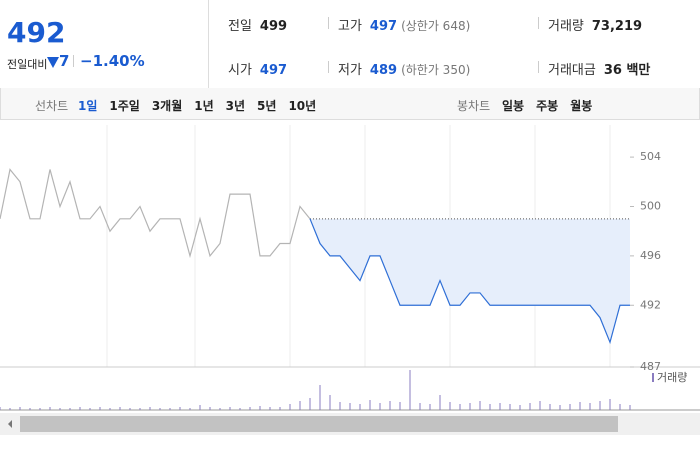  Describe the element at coordinates (650, 304) in the screenshot. I see `y-tick-label: 492` at that location.